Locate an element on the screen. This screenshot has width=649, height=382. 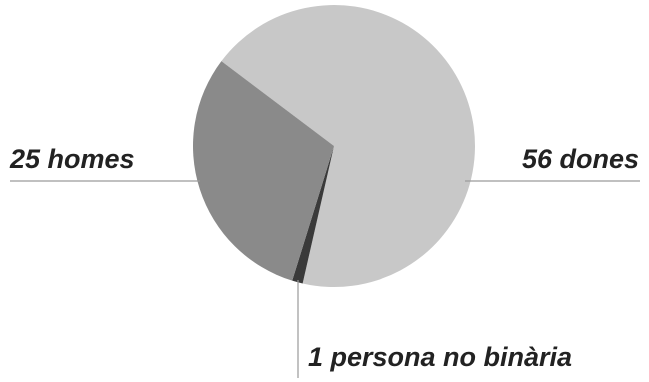
pie-slice-nonbinary is located at coordinates (313, 215).